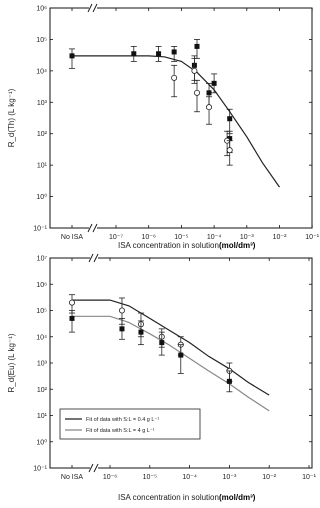  I want to click on legend-box, so click(130, 424).